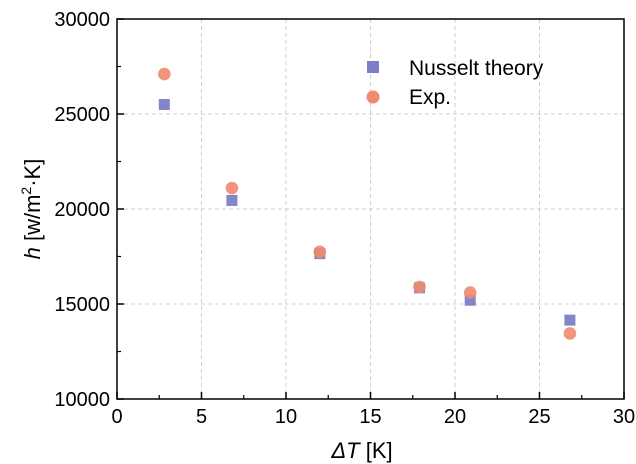  Describe the element at coordinates (430, 97) in the screenshot. I see `legend-label-exp: Exp.` at that location.